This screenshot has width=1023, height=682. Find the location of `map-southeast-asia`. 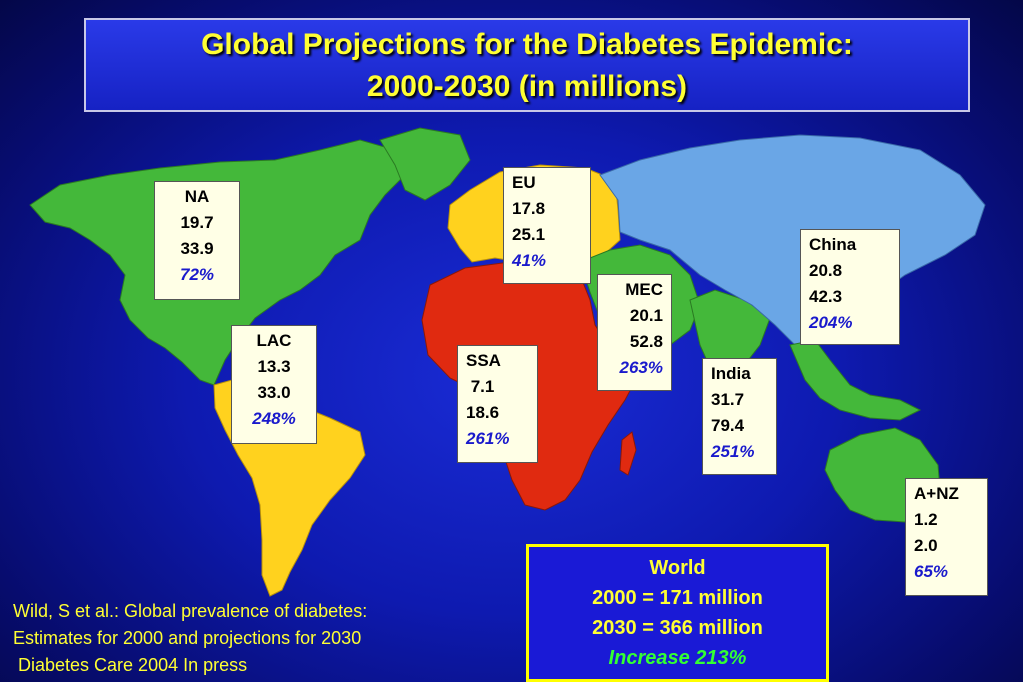

map-southeast-asia is located at coordinates (855, 380).